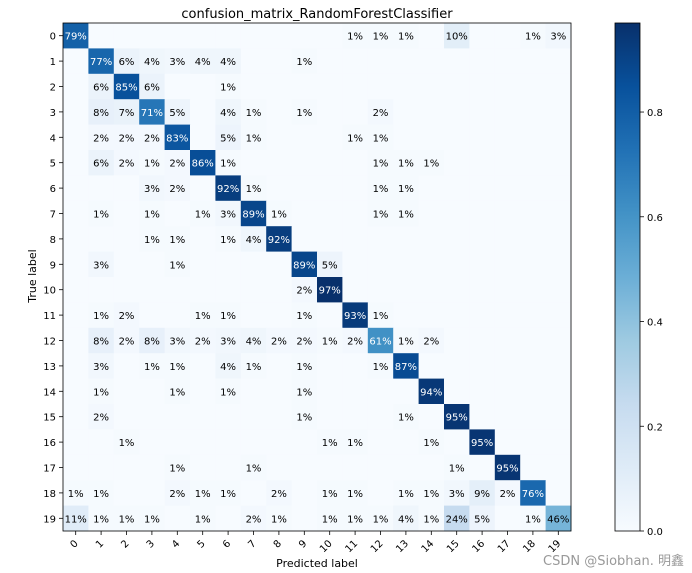 The height and width of the screenshot is (573, 692). Describe the element at coordinates (125, 544) in the screenshot. I see `x-tick-label: 2` at that location.